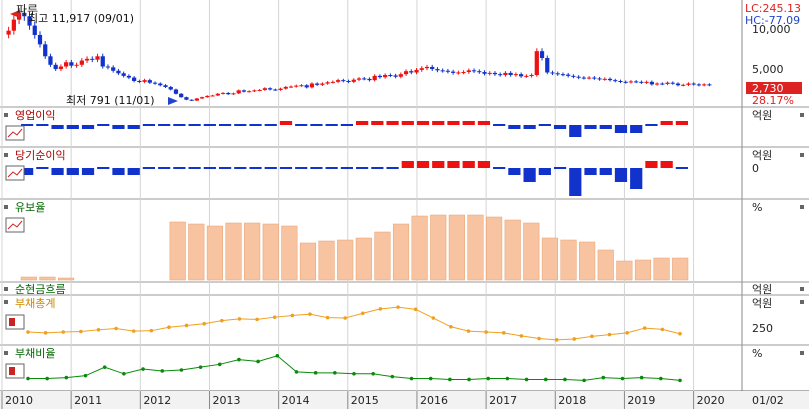 The width and height of the screenshot is (809, 409). Describe the element at coordinates (762, 155) in the screenshot. I see `ni-unit: 억원` at that location.